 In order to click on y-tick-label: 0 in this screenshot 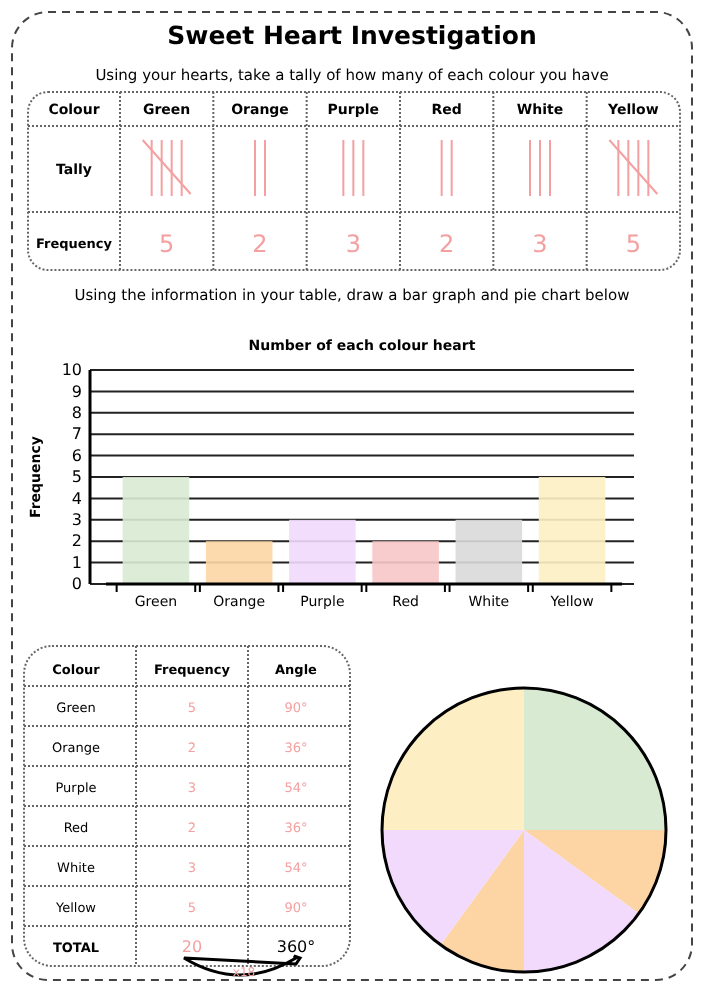, I will do `click(76, 584)`.